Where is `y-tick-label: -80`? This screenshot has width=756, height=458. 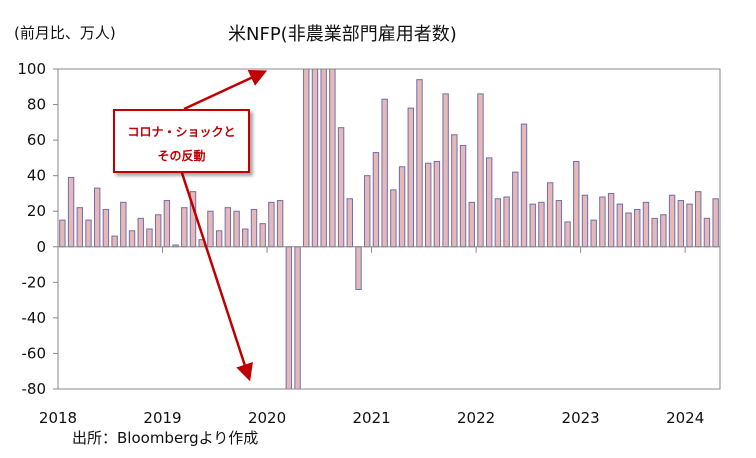
y-tick-label: -80 is located at coordinates (34, 389).